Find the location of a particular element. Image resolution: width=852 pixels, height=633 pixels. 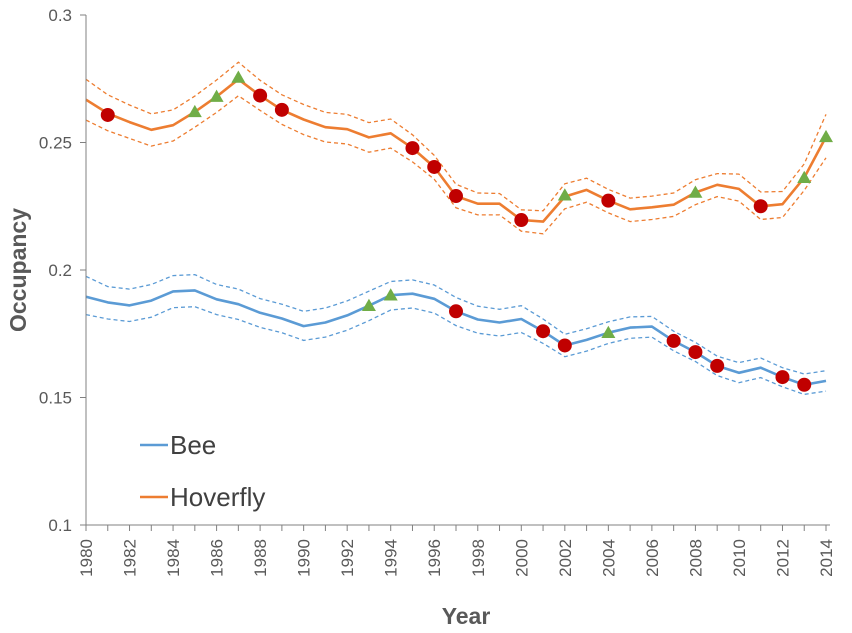

bee-point-1993 is located at coordinates (368, 304).